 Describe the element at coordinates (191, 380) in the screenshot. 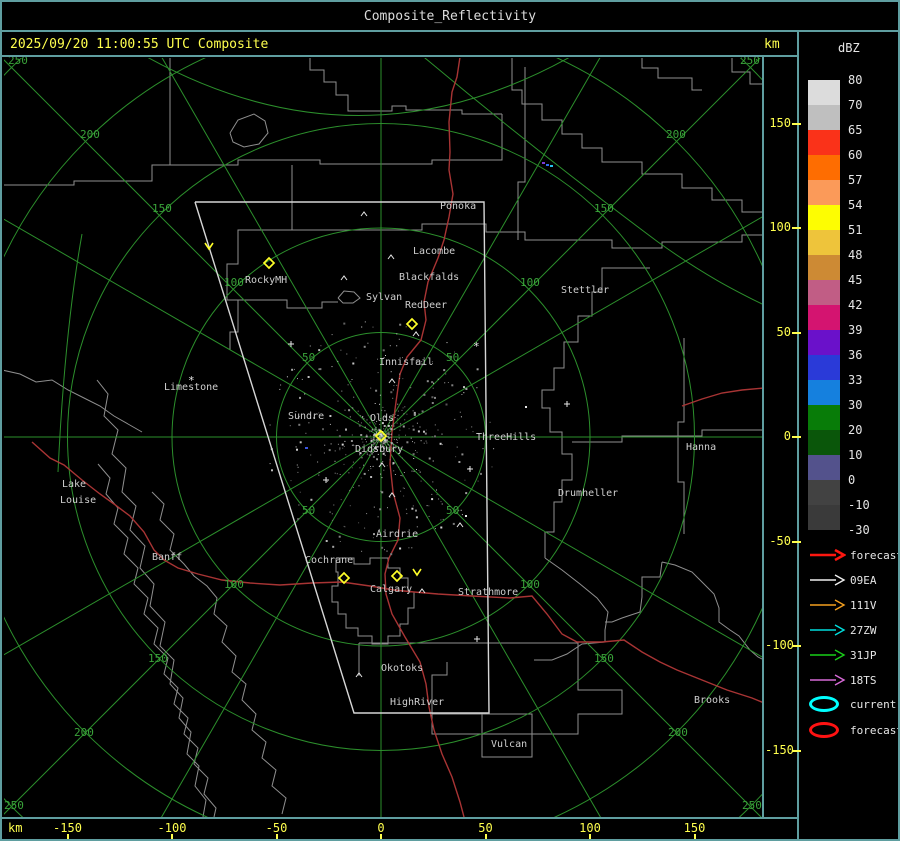

I see `asterisk-marker-icon: *` at that location.